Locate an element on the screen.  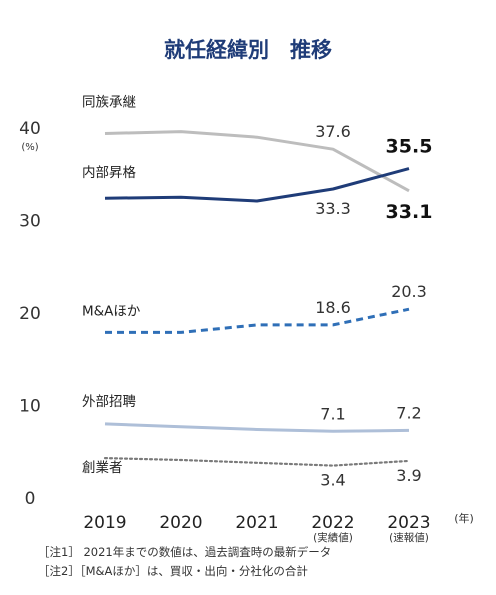
y-tick-label: 30 is located at coordinates (30, 222).